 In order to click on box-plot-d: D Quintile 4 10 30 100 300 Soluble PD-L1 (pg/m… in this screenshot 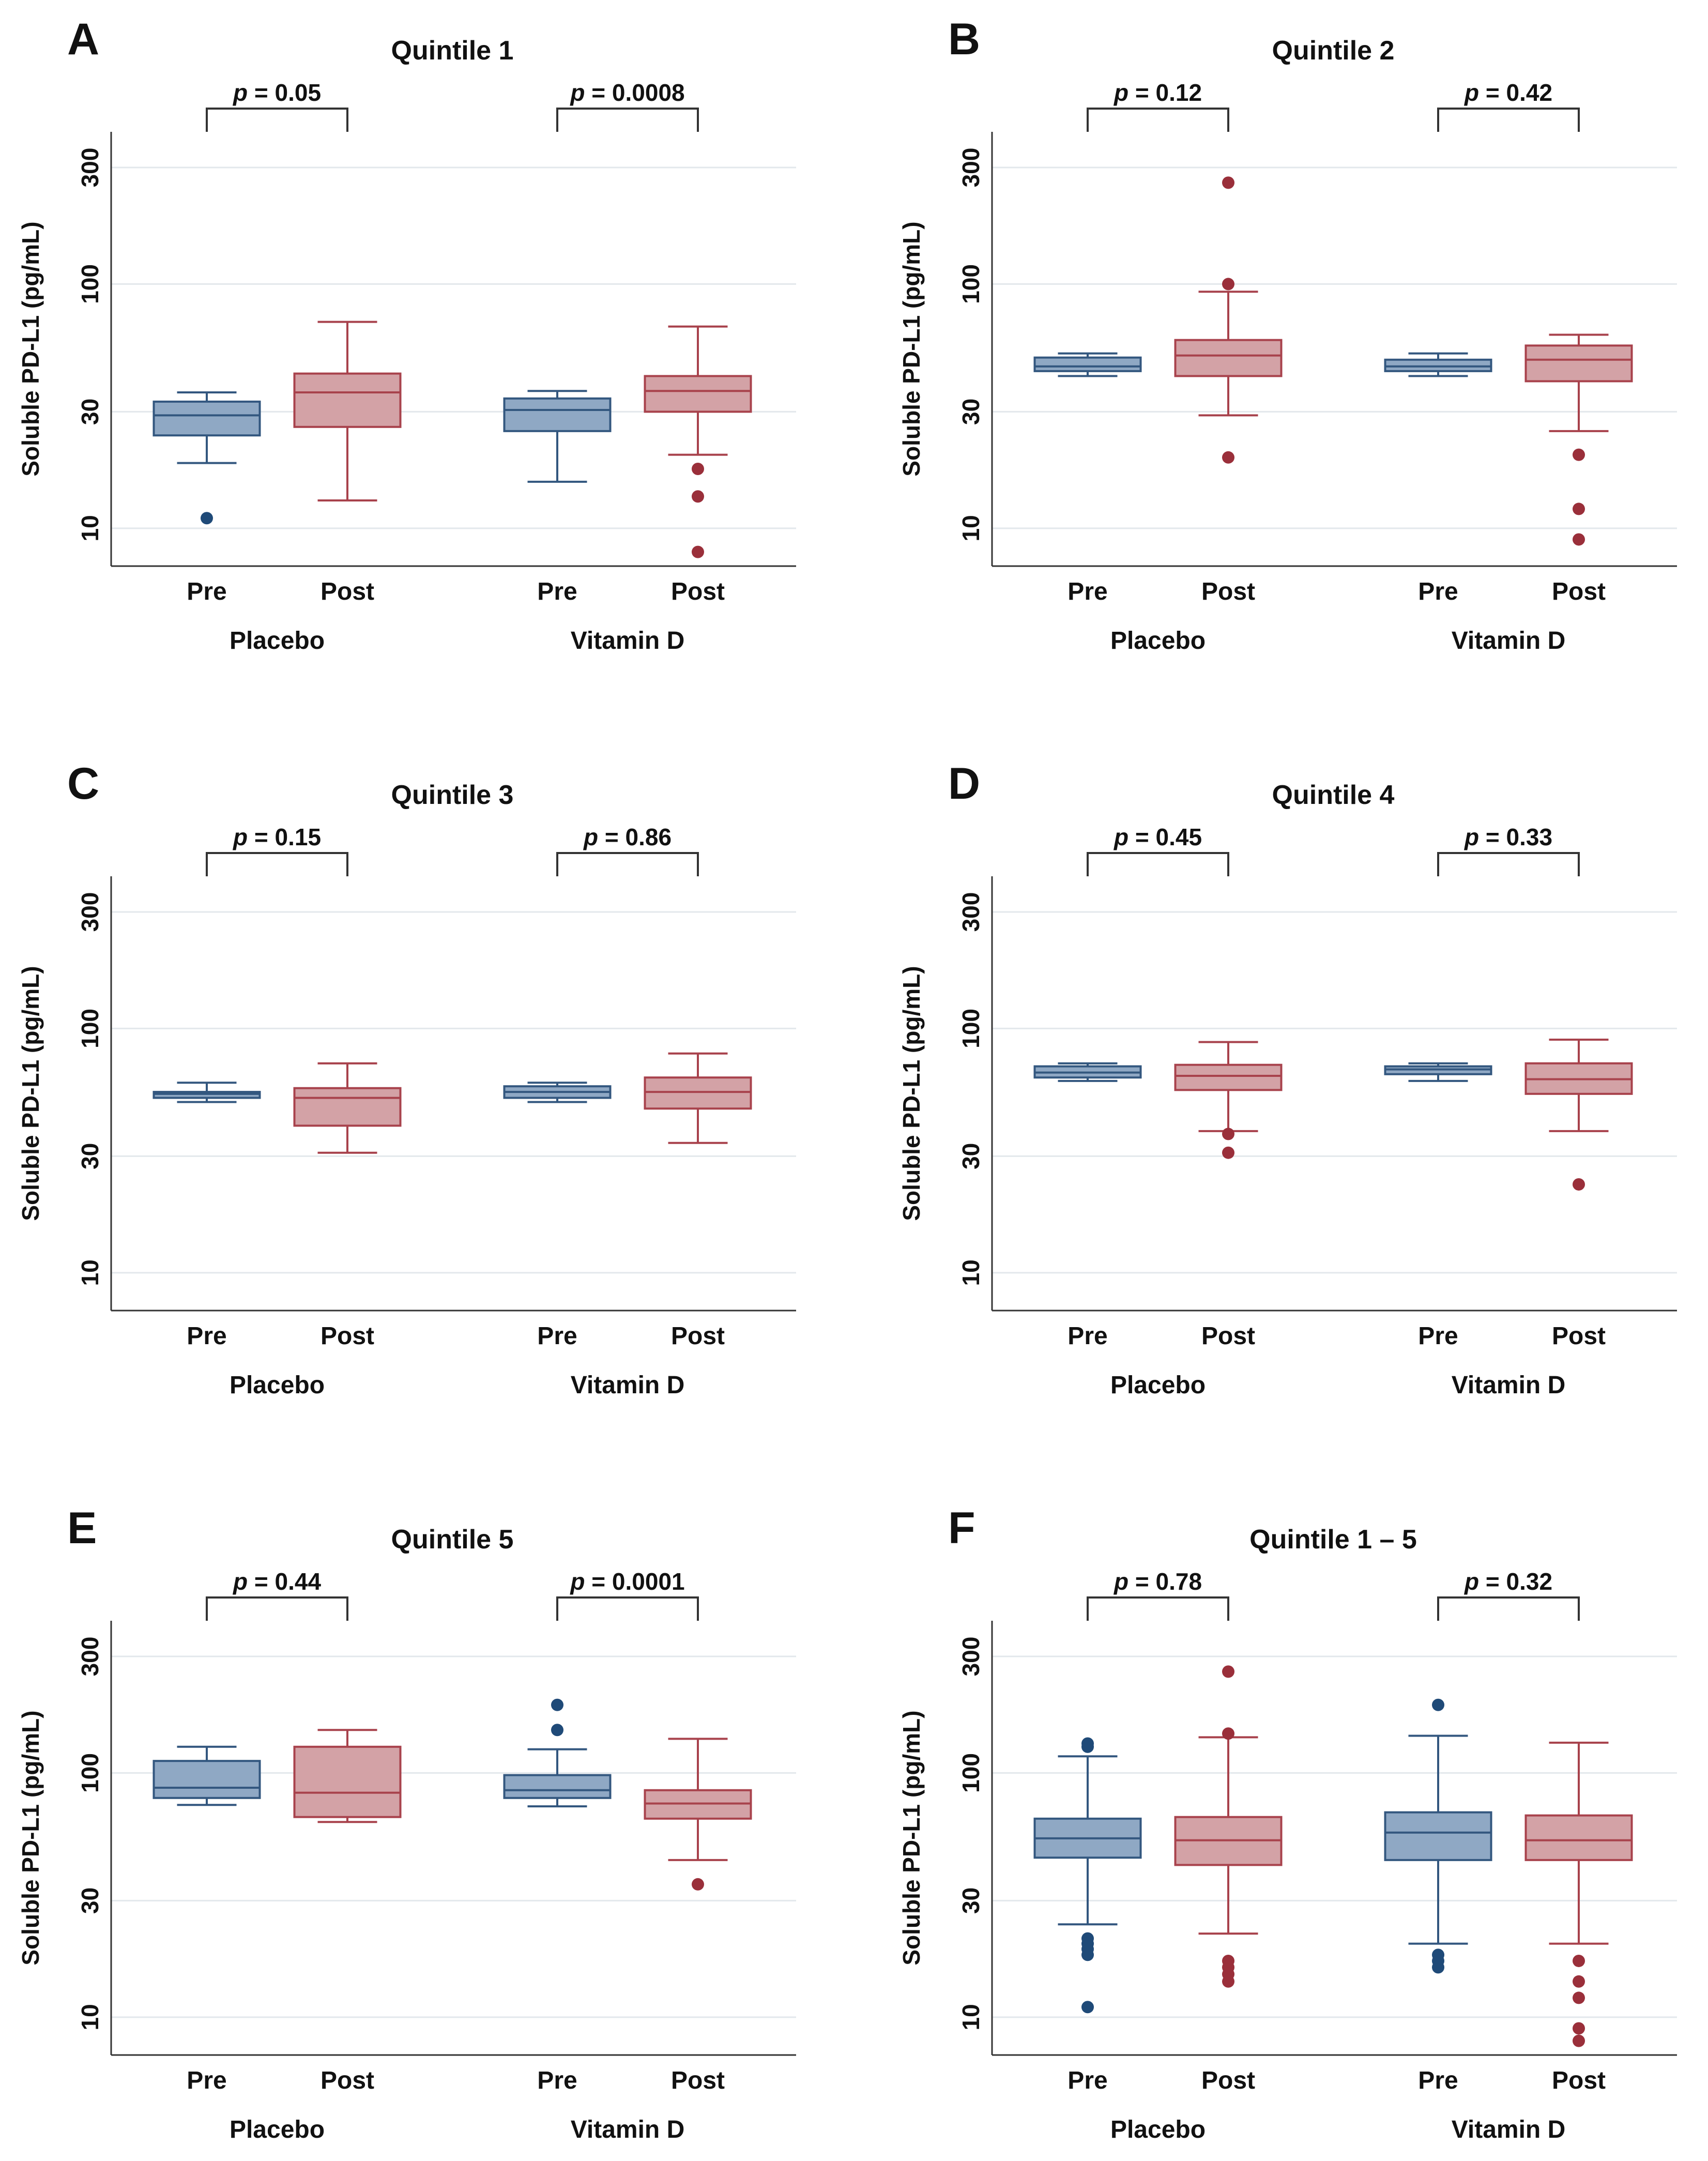, I will do `click(1287, 1079)`.